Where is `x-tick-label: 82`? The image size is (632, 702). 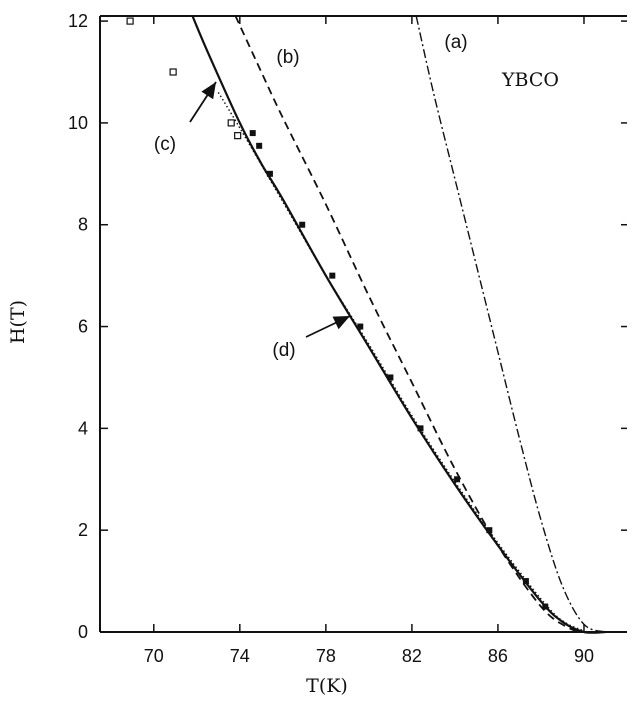 x-tick-label: 82 is located at coordinates (412, 656).